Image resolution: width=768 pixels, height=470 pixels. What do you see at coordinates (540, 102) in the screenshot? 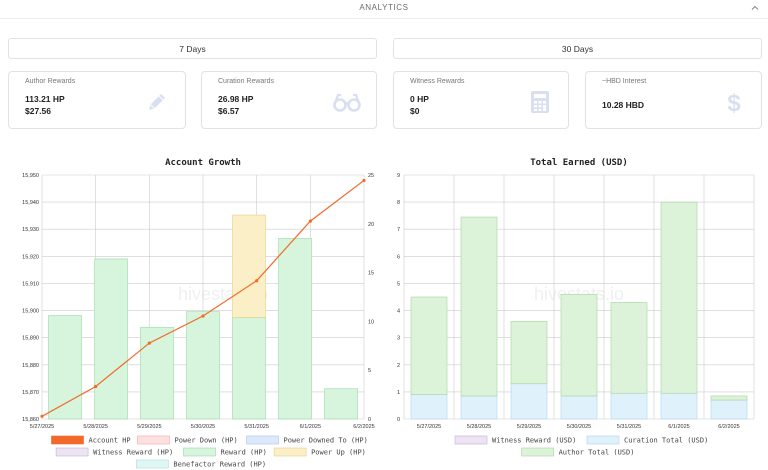
I see `calculator-icon` at bounding box center [540, 102].